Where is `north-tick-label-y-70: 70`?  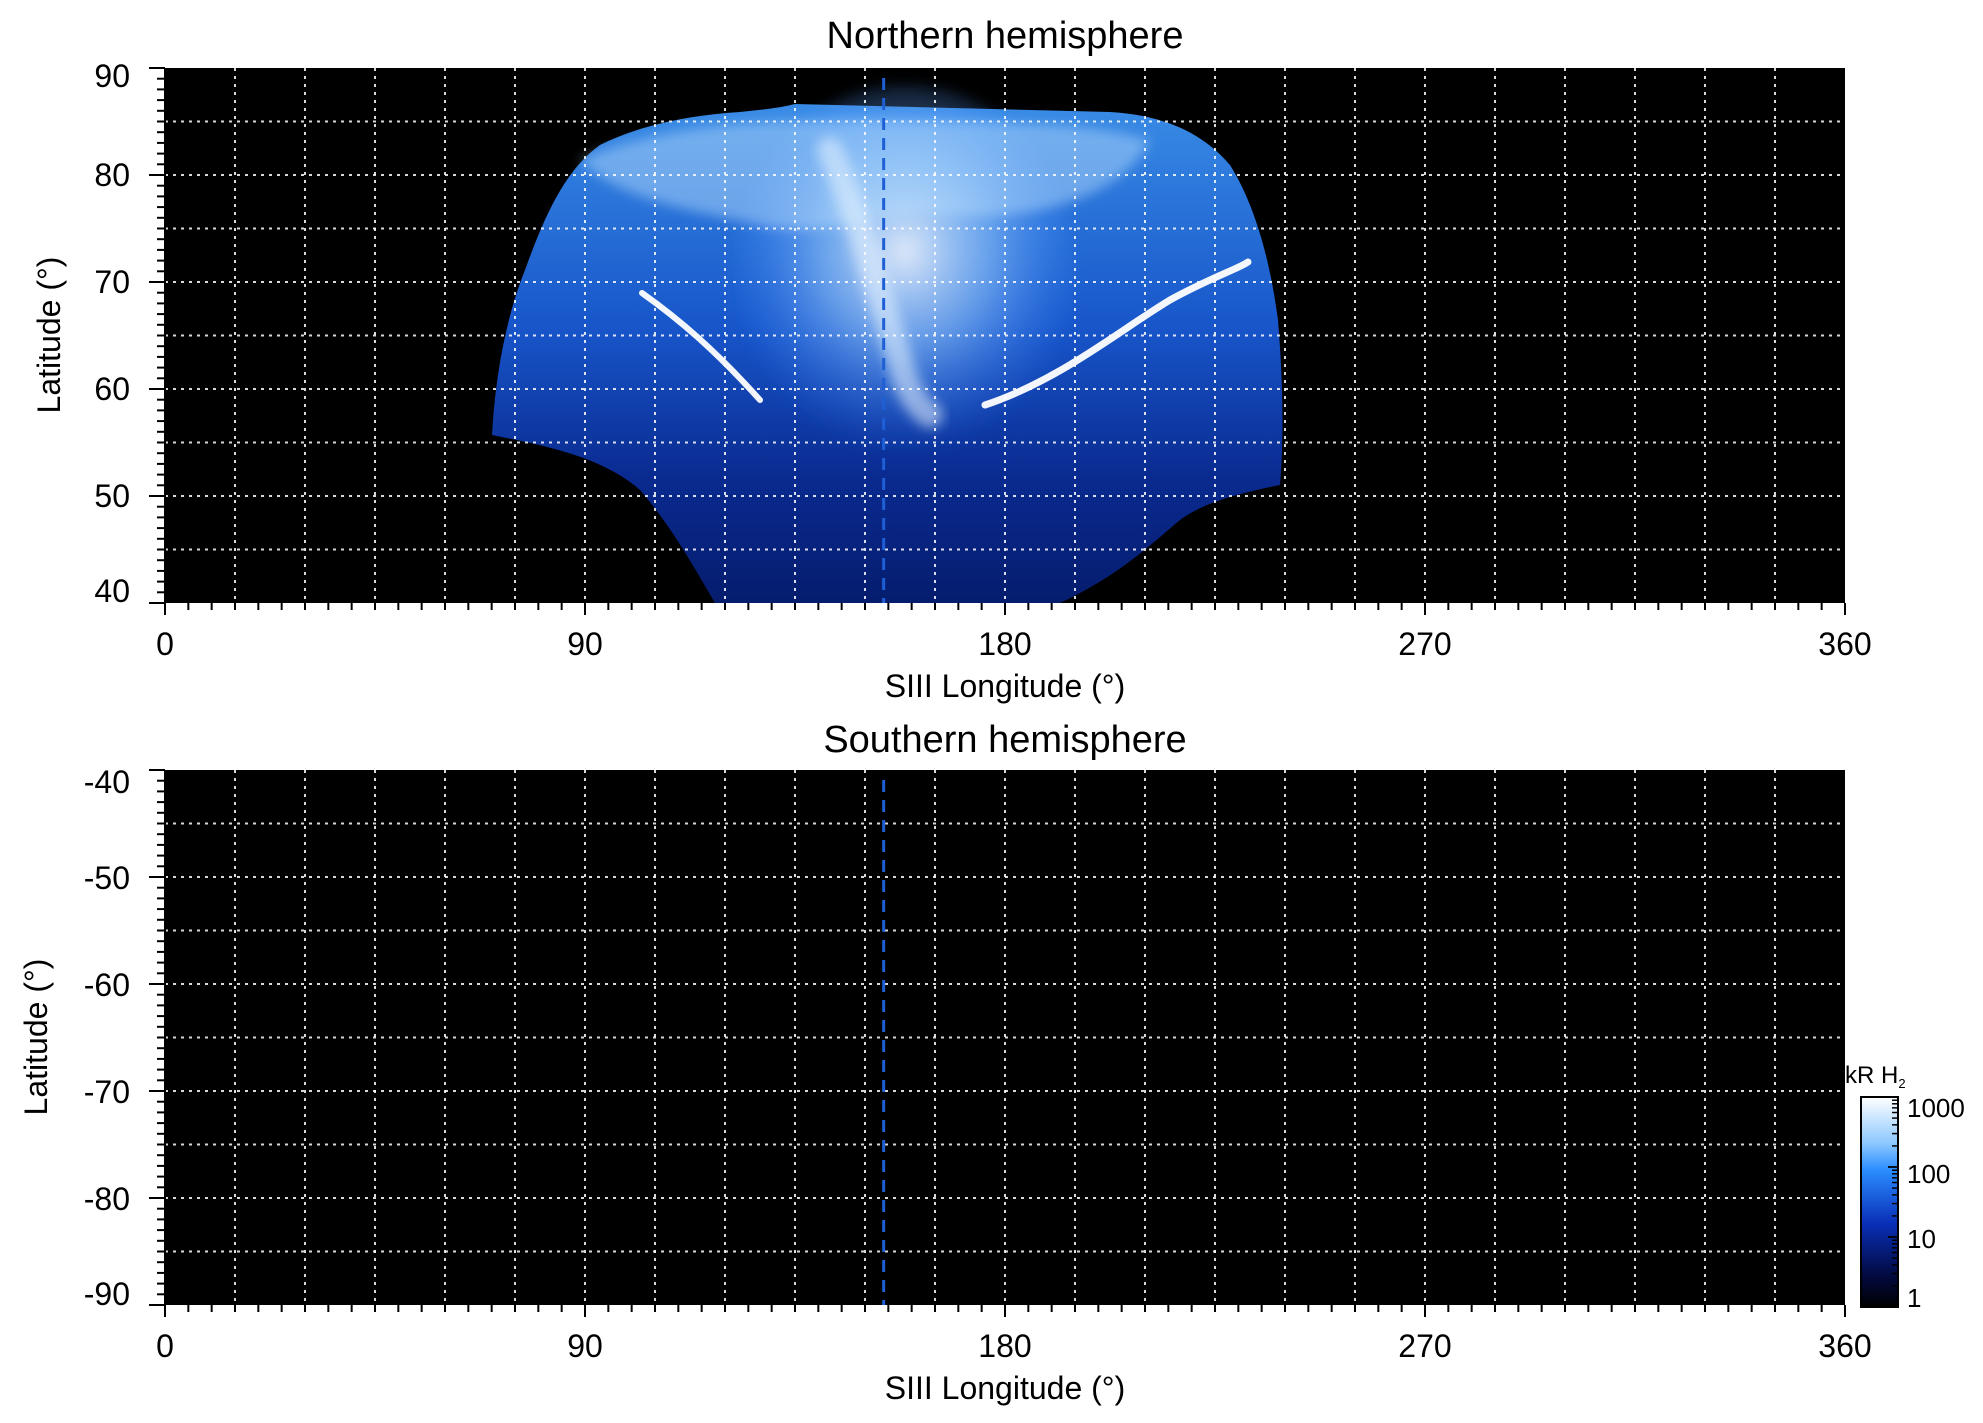 north-tick-label-y-70: 70 is located at coordinates (112, 282).